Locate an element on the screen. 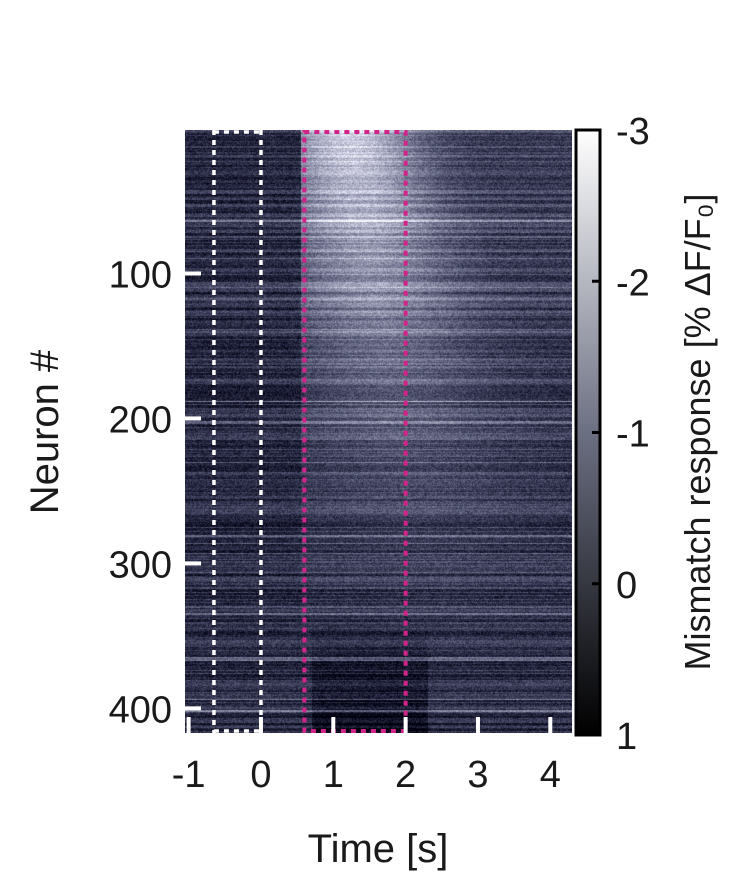 The width and height of the screenshot is (745, 881). x-axis: -1 0 1 2 3 4 is located at coordinates (366, 756).